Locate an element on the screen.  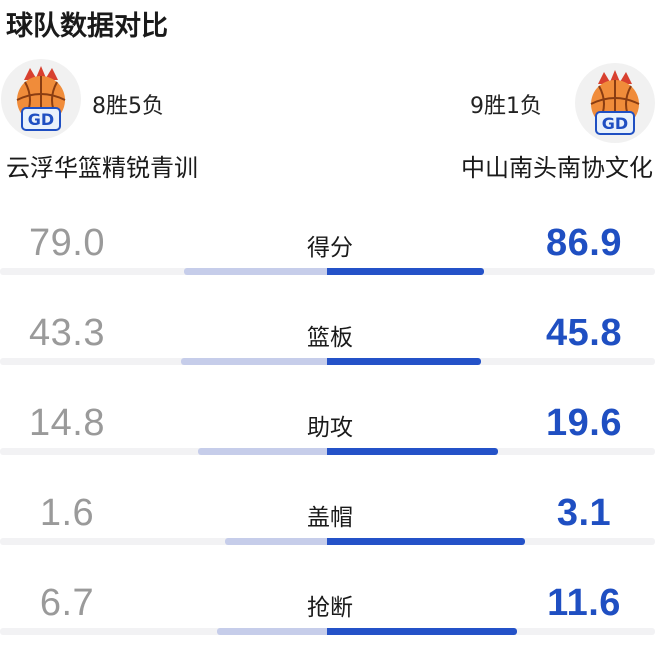
team-left-name: 云浮华篮精锐青训 is located at coordinates (102, 168).